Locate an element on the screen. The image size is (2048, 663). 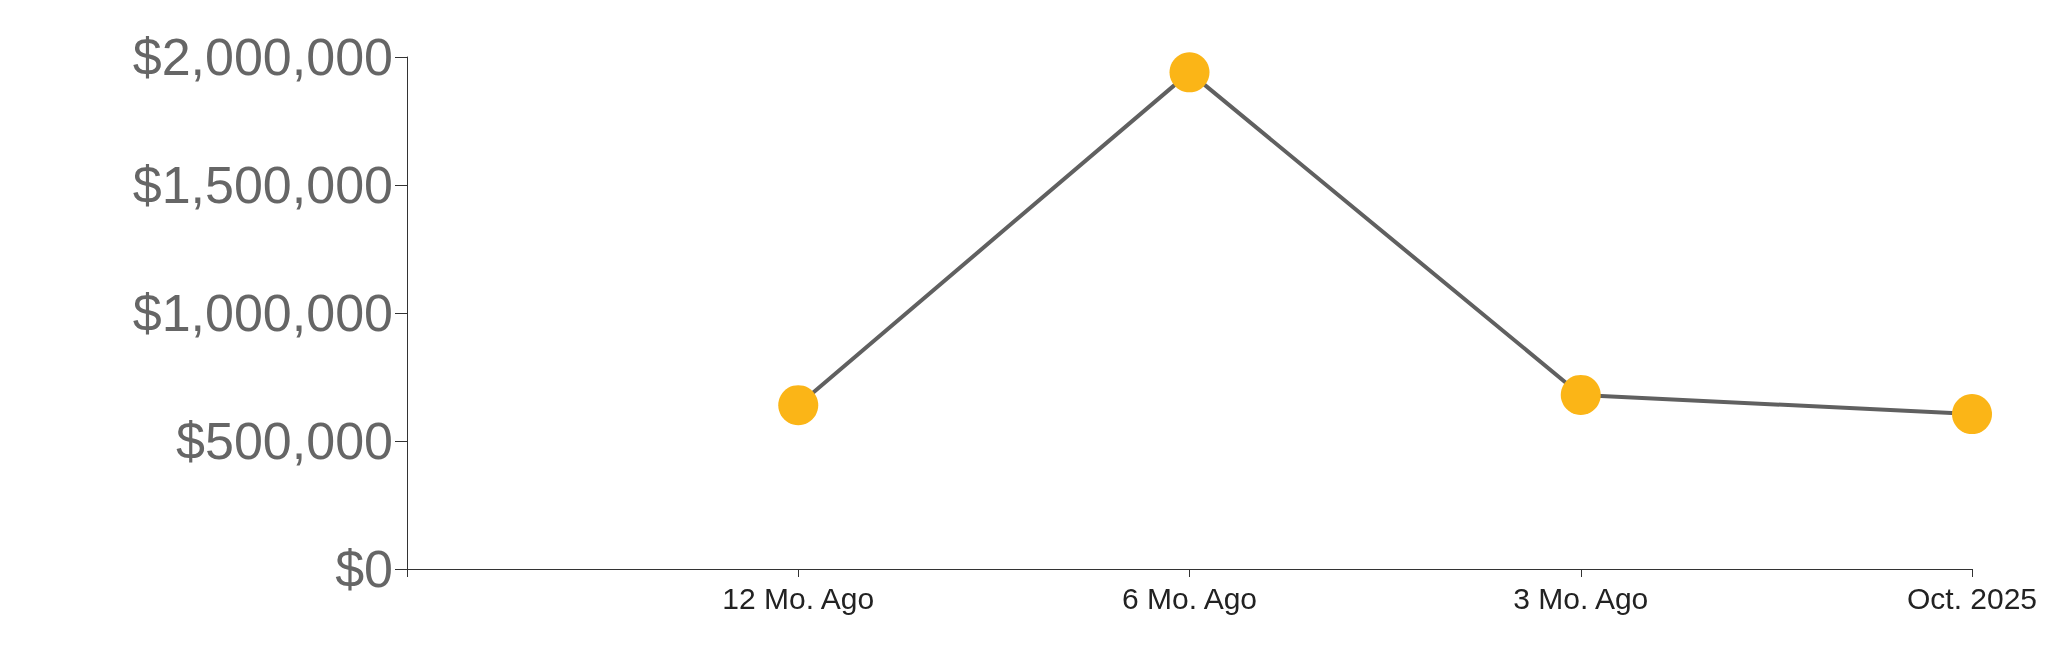
y-tick-label: $0 is located at coordinates (364, 569).